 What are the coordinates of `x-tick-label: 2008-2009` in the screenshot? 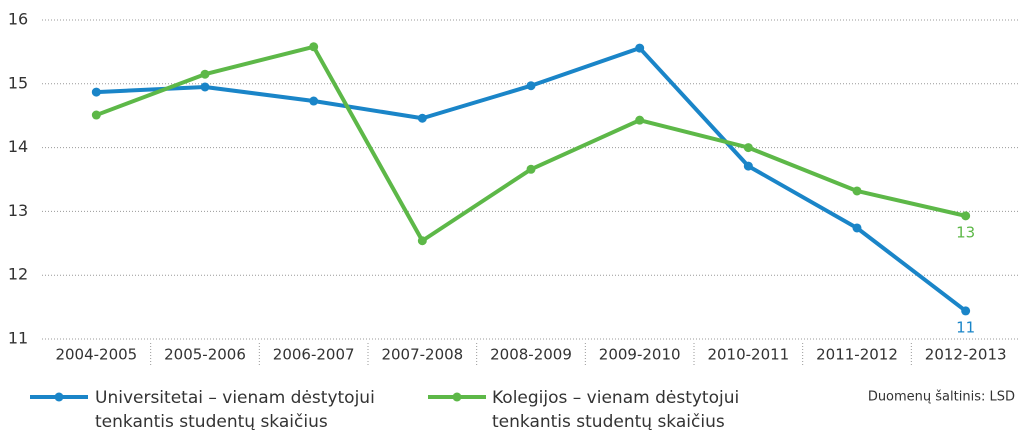 It's located at (531, 355).